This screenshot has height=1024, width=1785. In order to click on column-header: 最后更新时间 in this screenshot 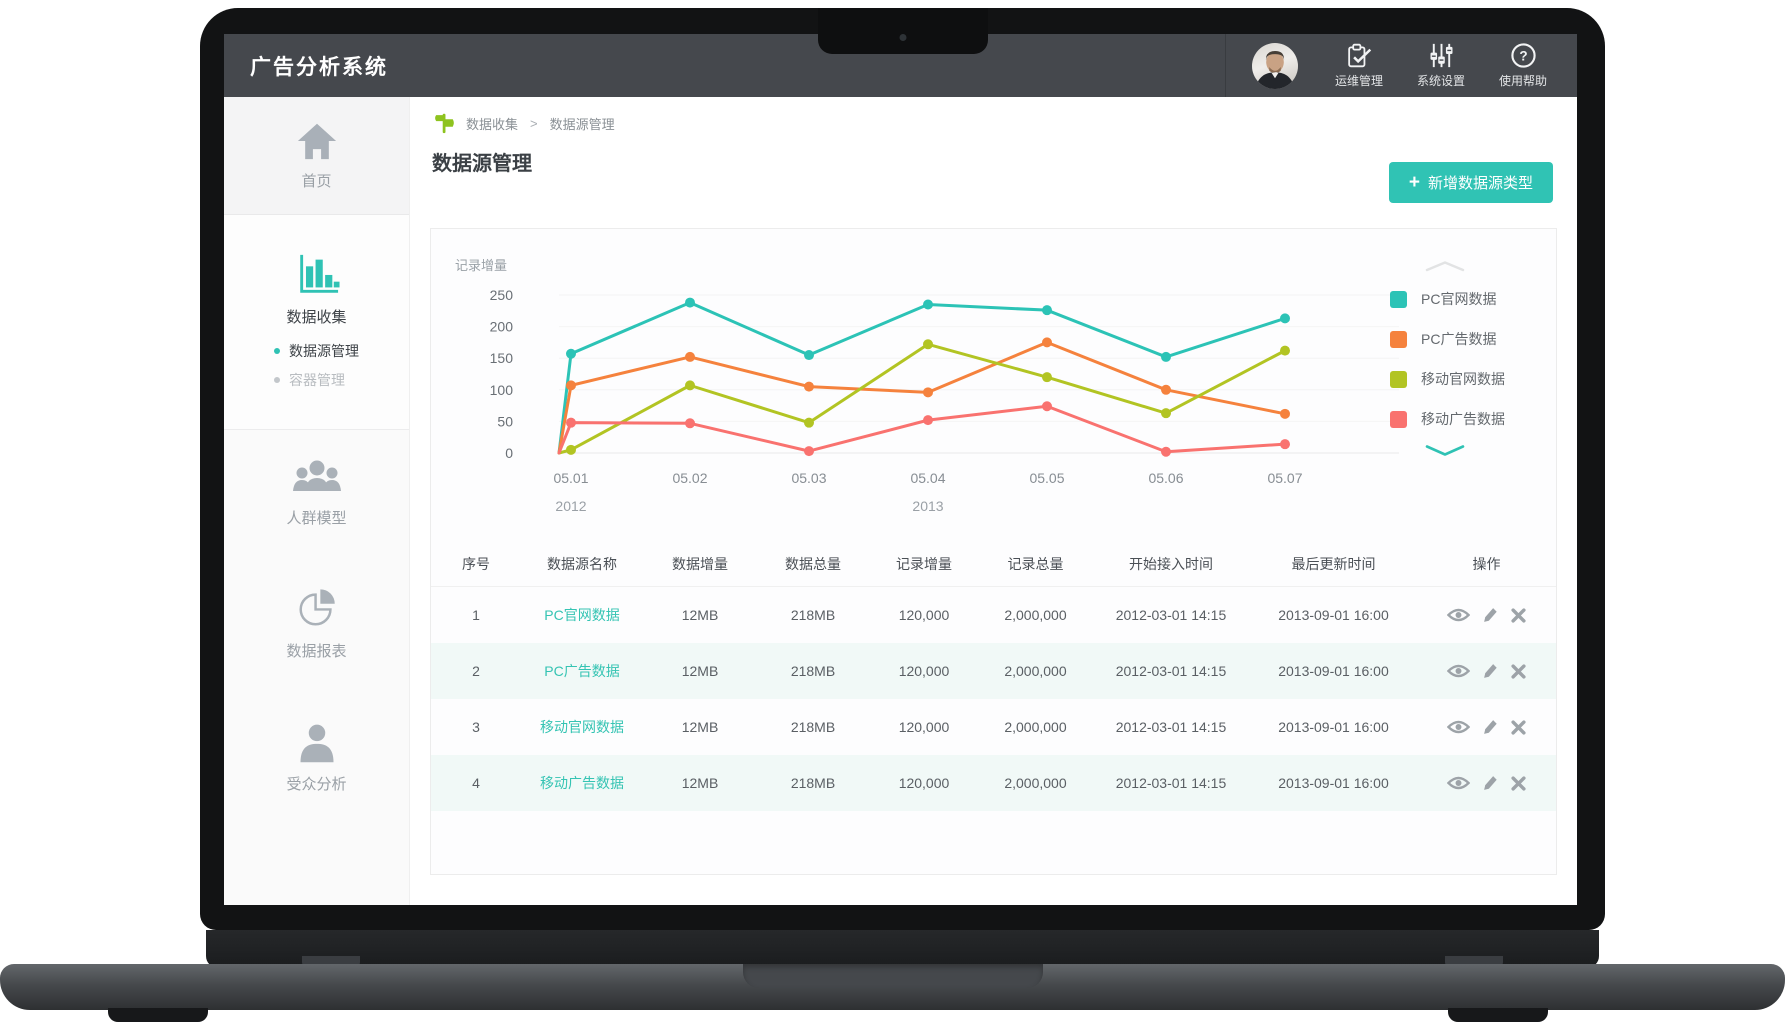, I will do `click(1333, 563)`.